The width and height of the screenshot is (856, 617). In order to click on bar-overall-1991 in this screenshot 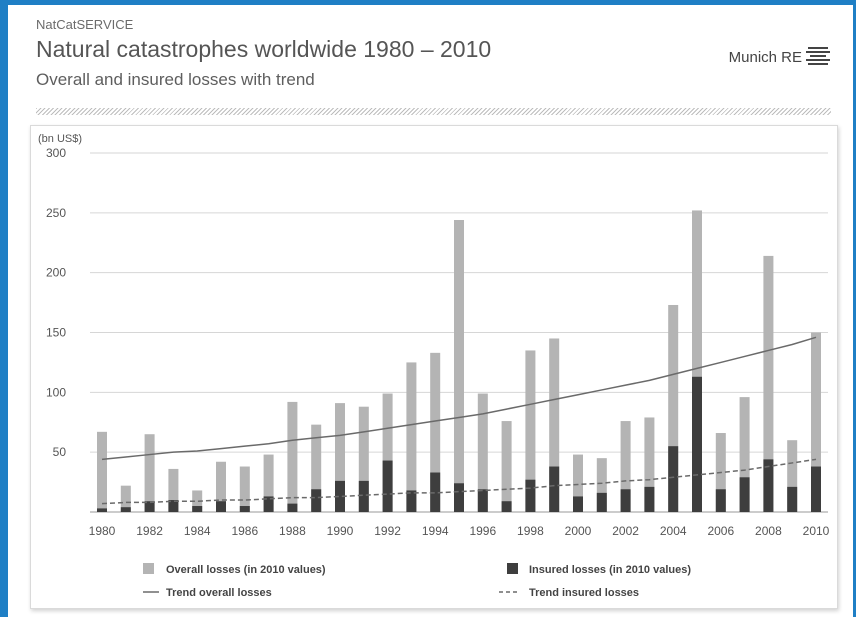, I will do `click(363, 459)`.